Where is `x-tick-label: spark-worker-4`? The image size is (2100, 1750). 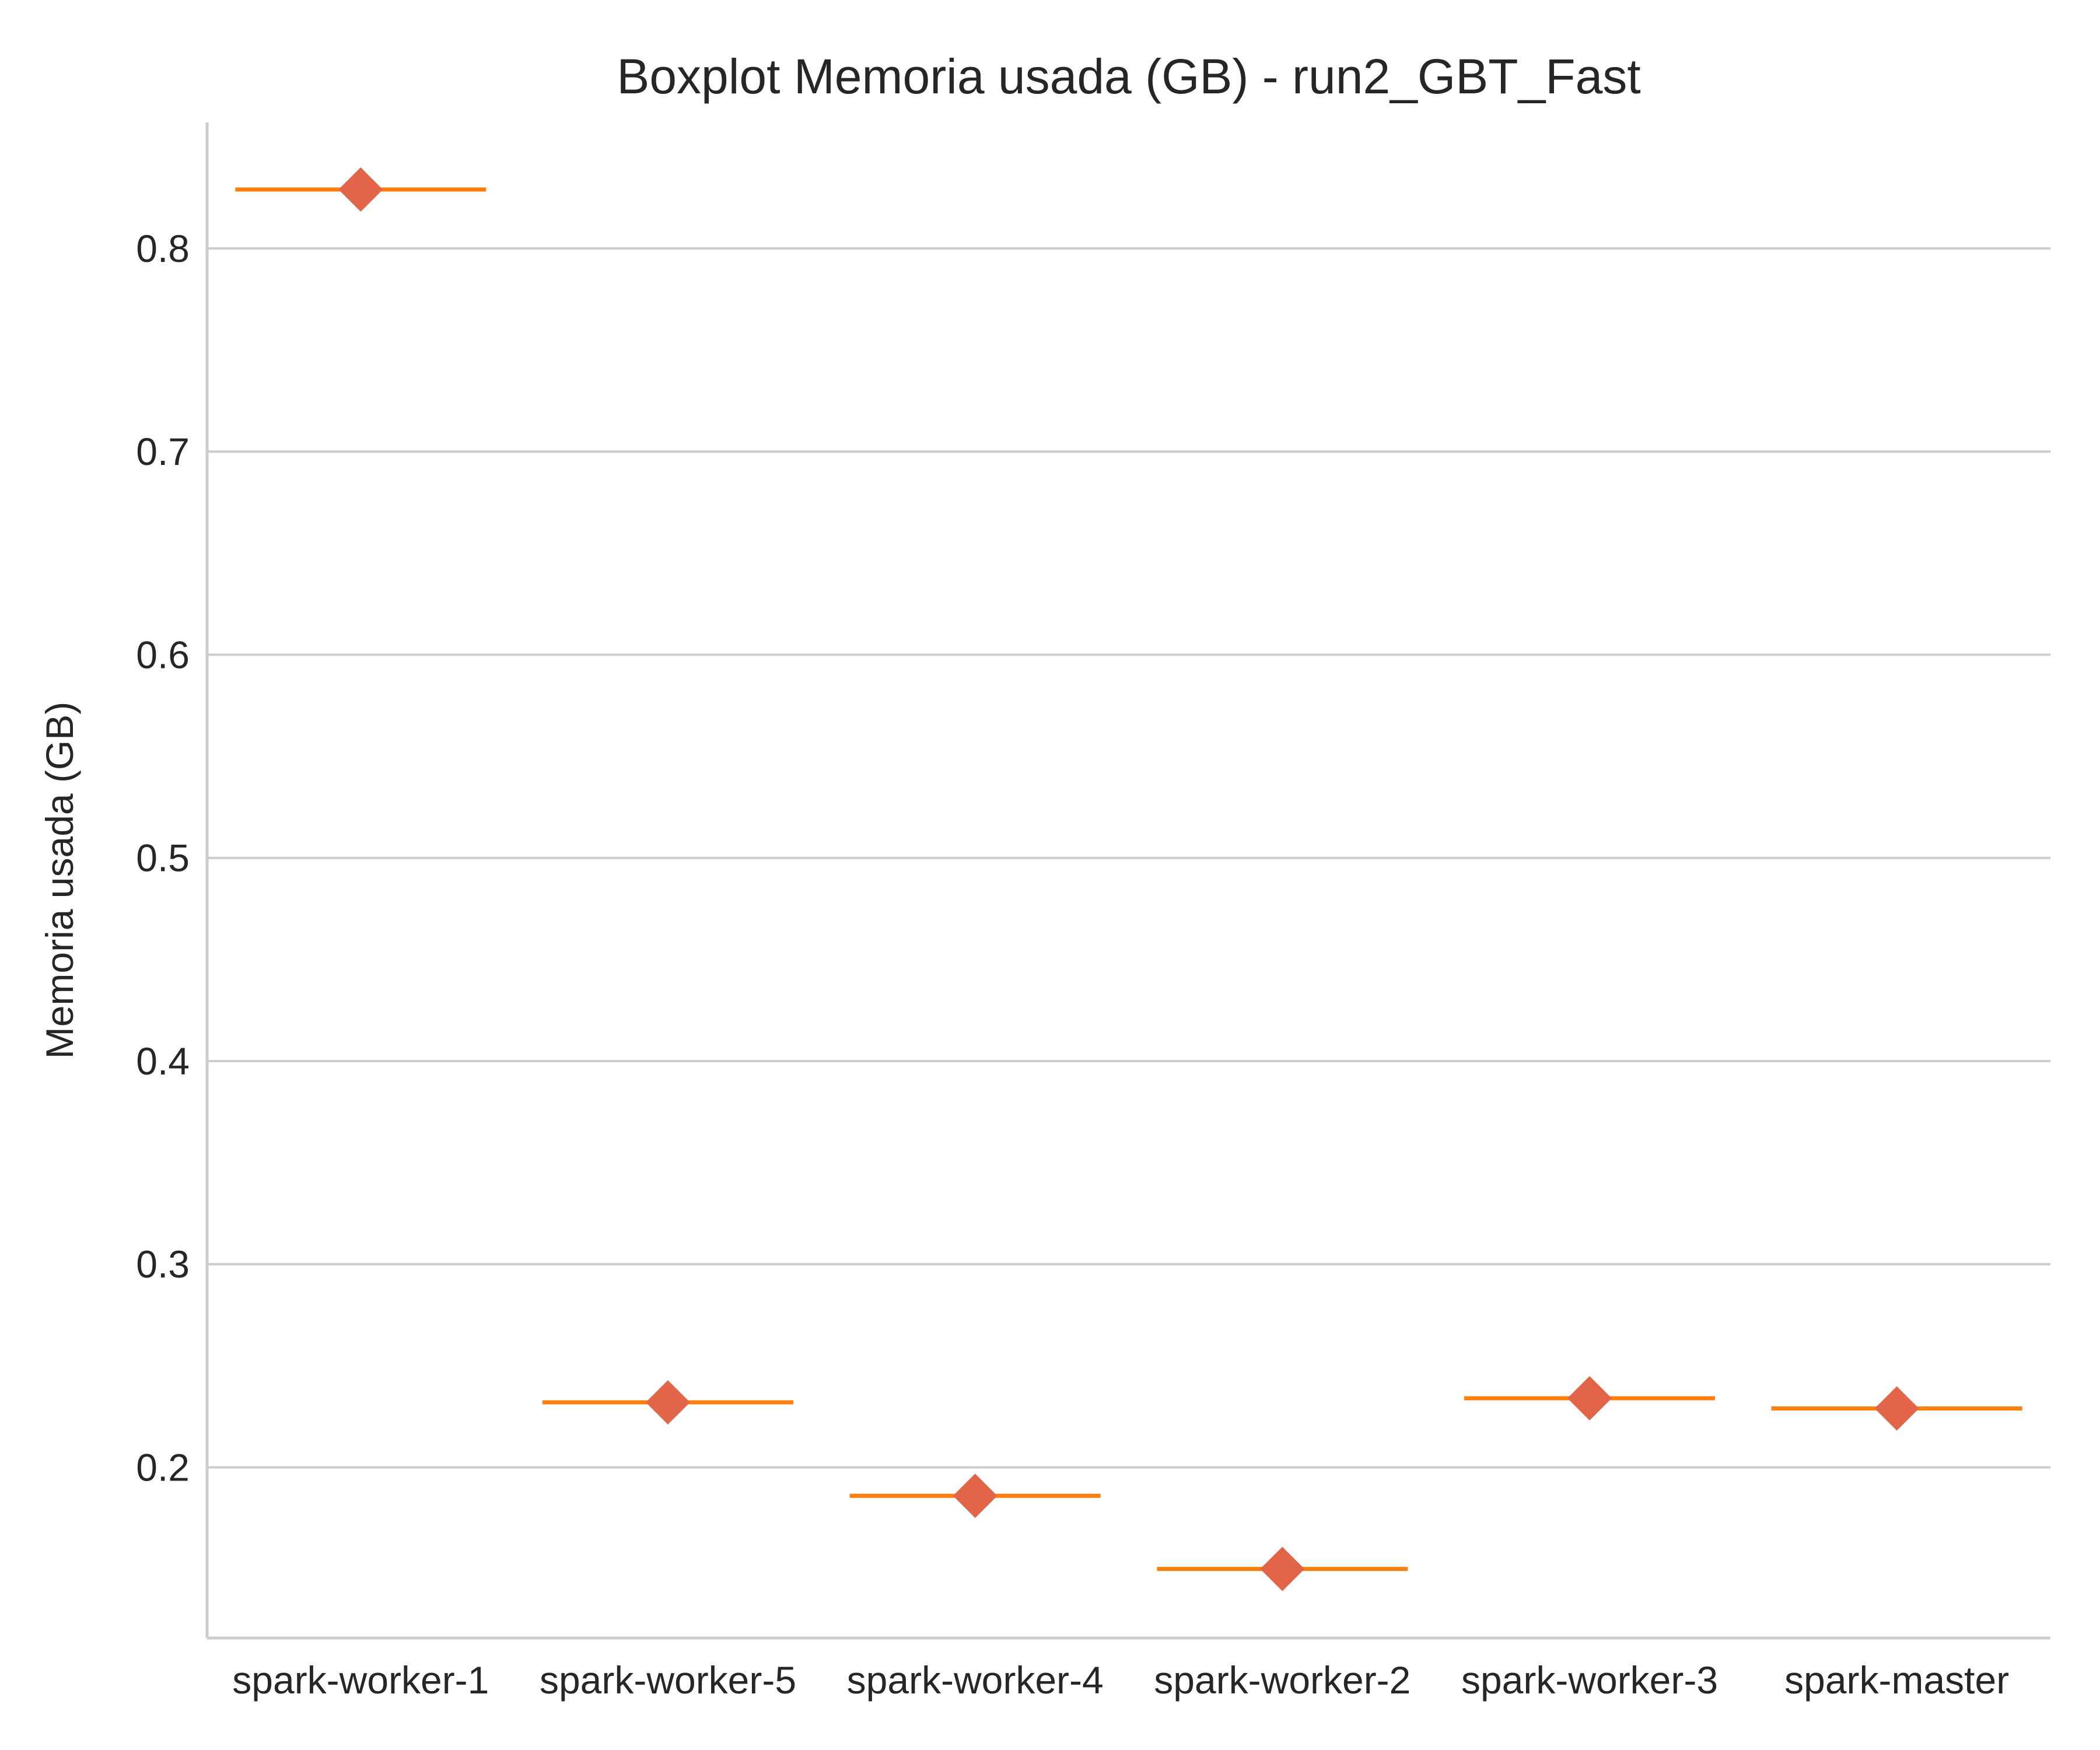
x-tick-label: spark-worker-4 is located at coordinates (975, 1680).